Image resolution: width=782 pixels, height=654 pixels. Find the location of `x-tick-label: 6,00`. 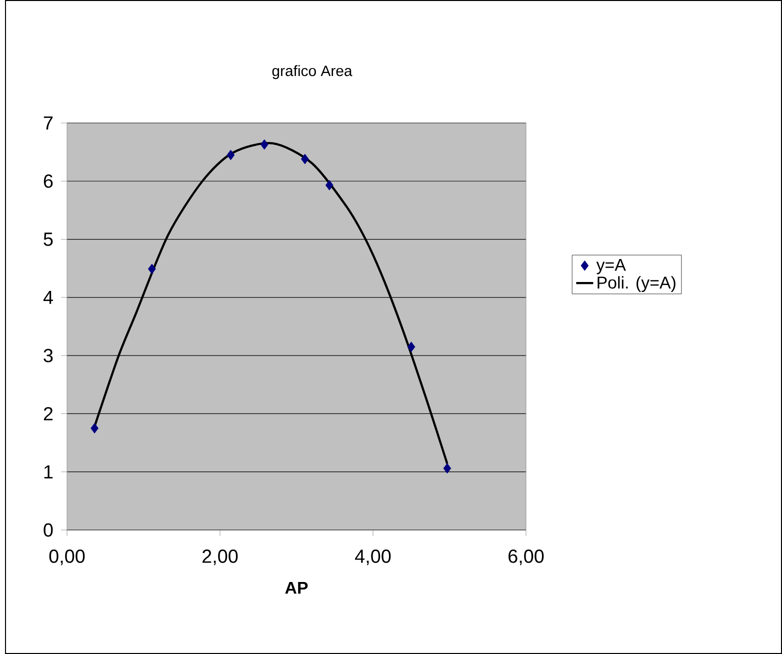

x-tick-label: 6,00 is located at coordinates (526, 558).